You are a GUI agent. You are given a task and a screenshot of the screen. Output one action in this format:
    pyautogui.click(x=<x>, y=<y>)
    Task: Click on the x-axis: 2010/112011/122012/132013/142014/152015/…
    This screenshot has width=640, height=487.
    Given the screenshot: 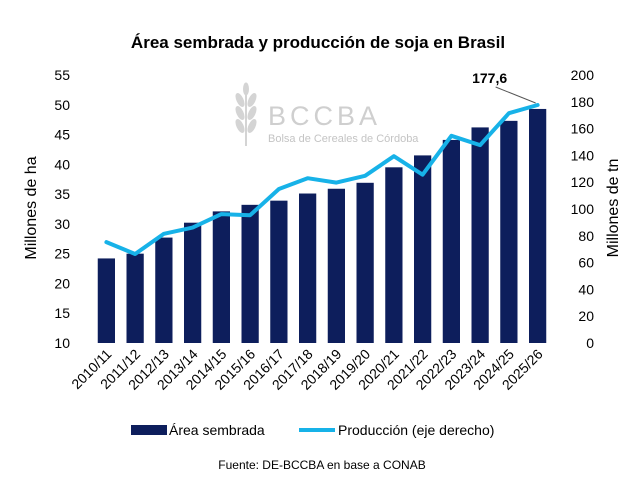 What is the action you would take?
    pyautogui.click(x=307, y=369)
    